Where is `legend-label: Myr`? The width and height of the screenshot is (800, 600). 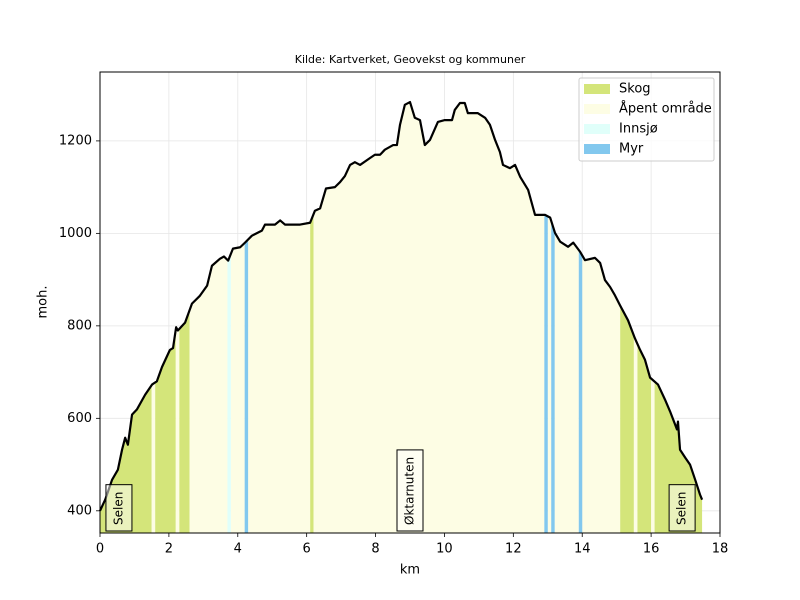 legend-label: Myr is located at coordinates (631, 149).